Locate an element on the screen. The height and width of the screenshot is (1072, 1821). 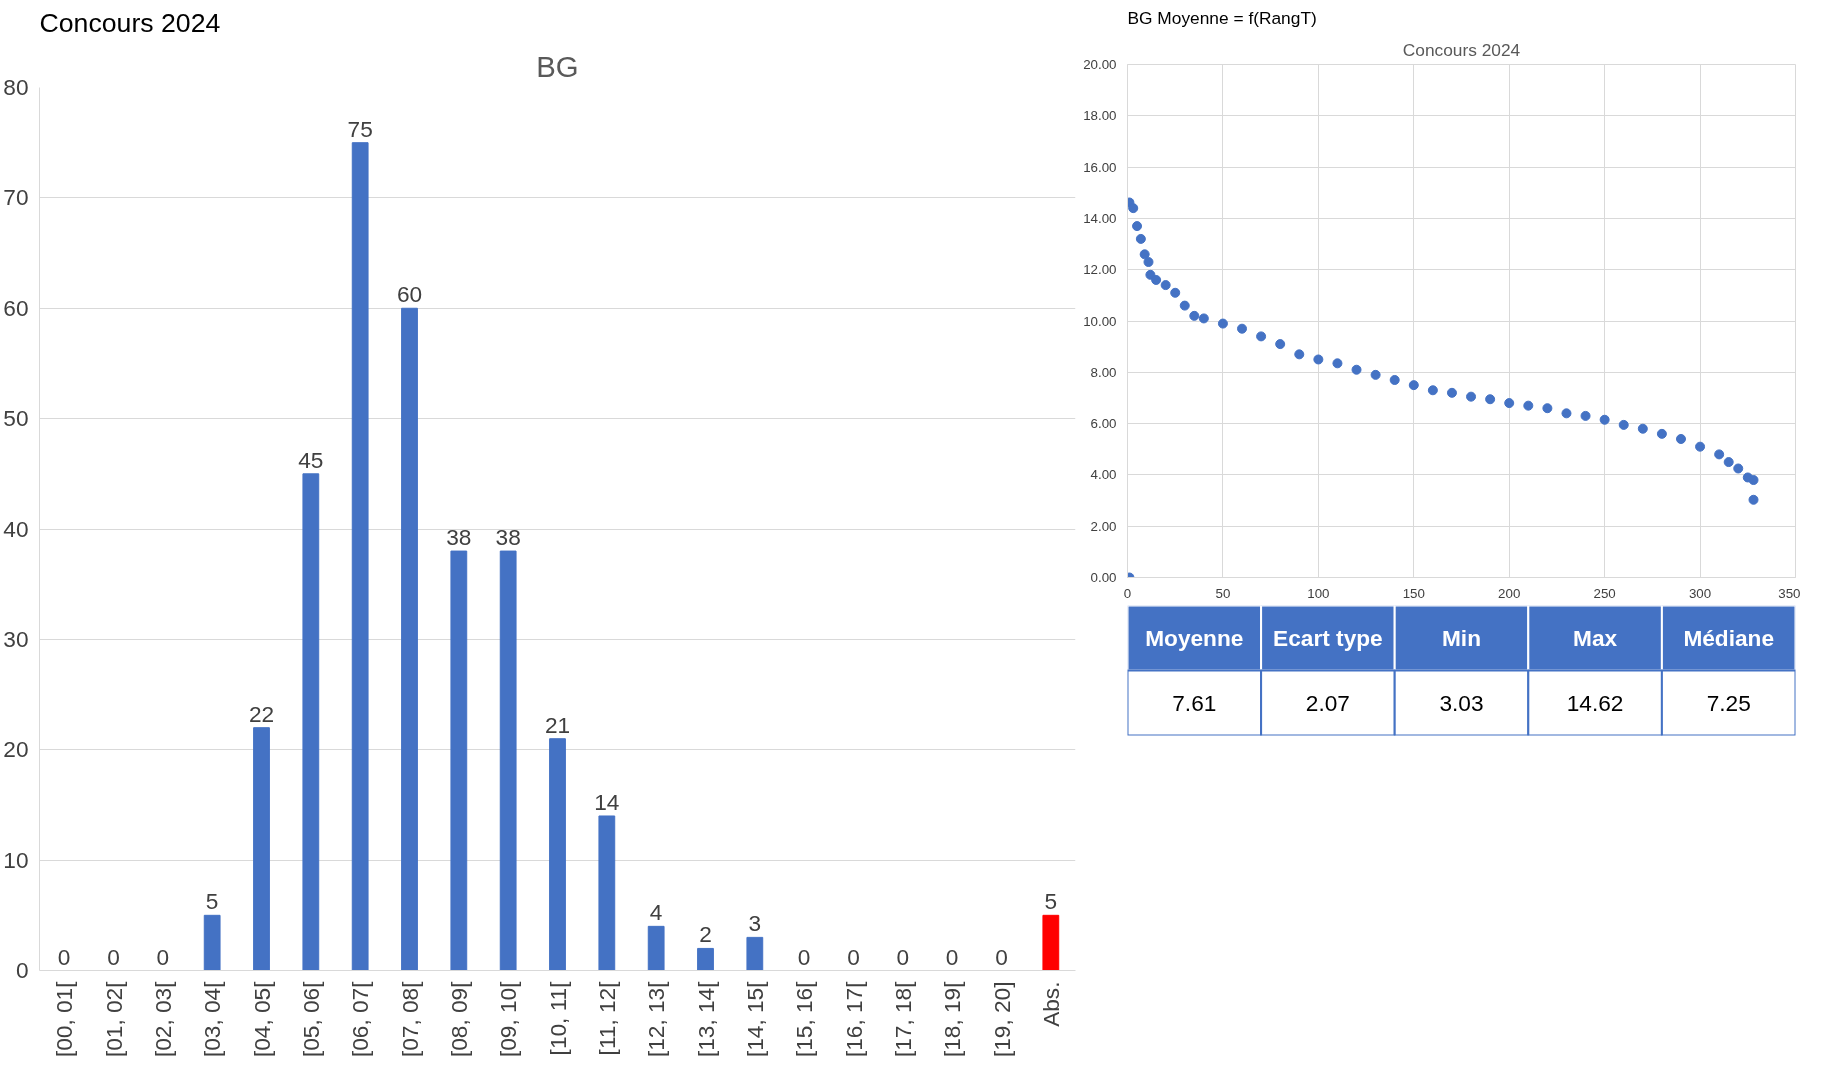
y-tick-label: 4.00 is located at coordinates (1103, 475).